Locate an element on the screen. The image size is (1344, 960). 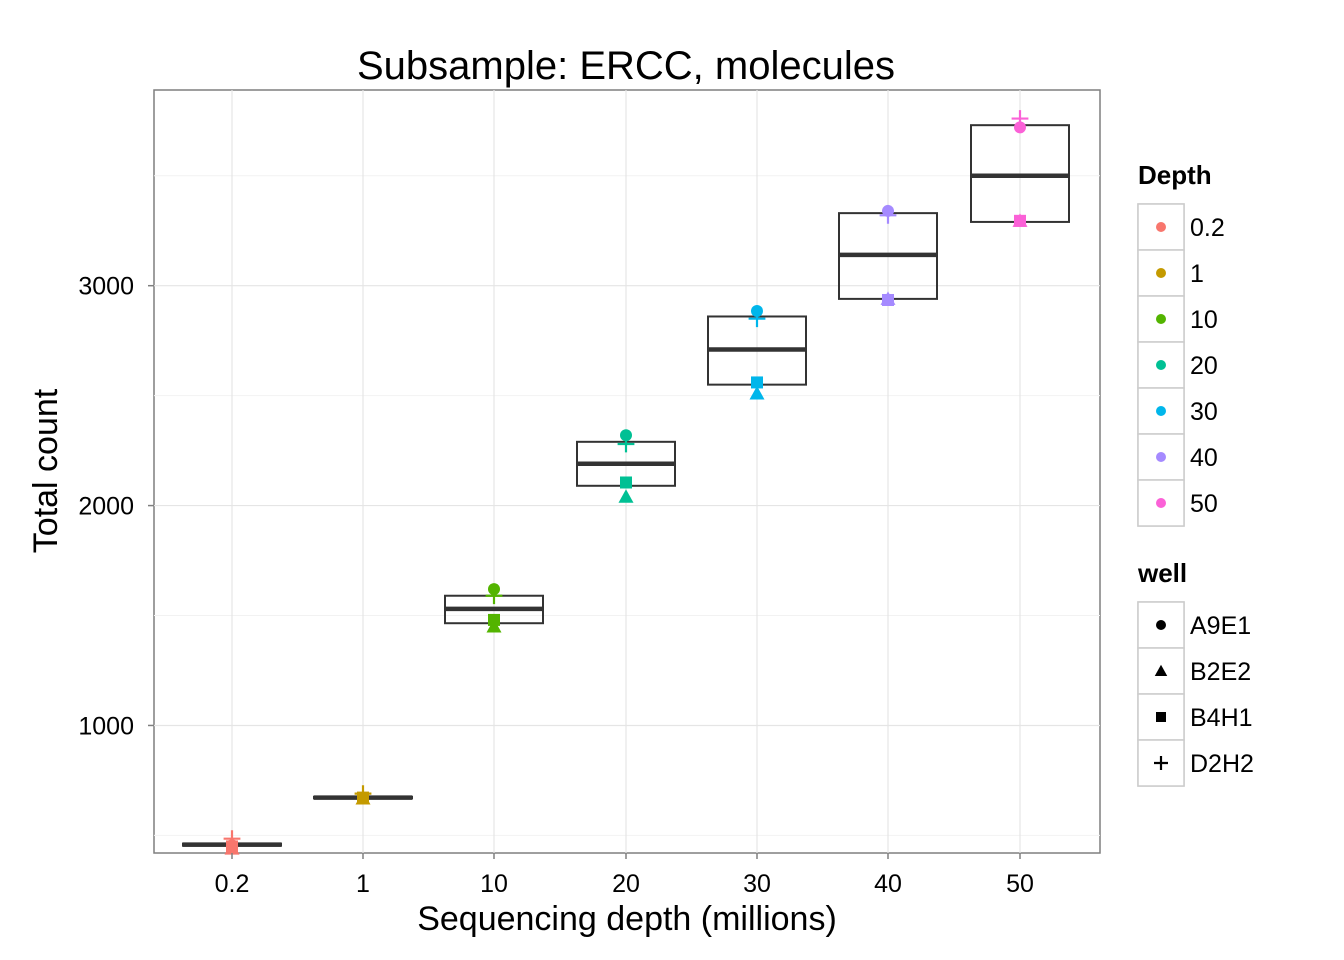
x-tick-label: 1 is located at coordinates (363, 884).